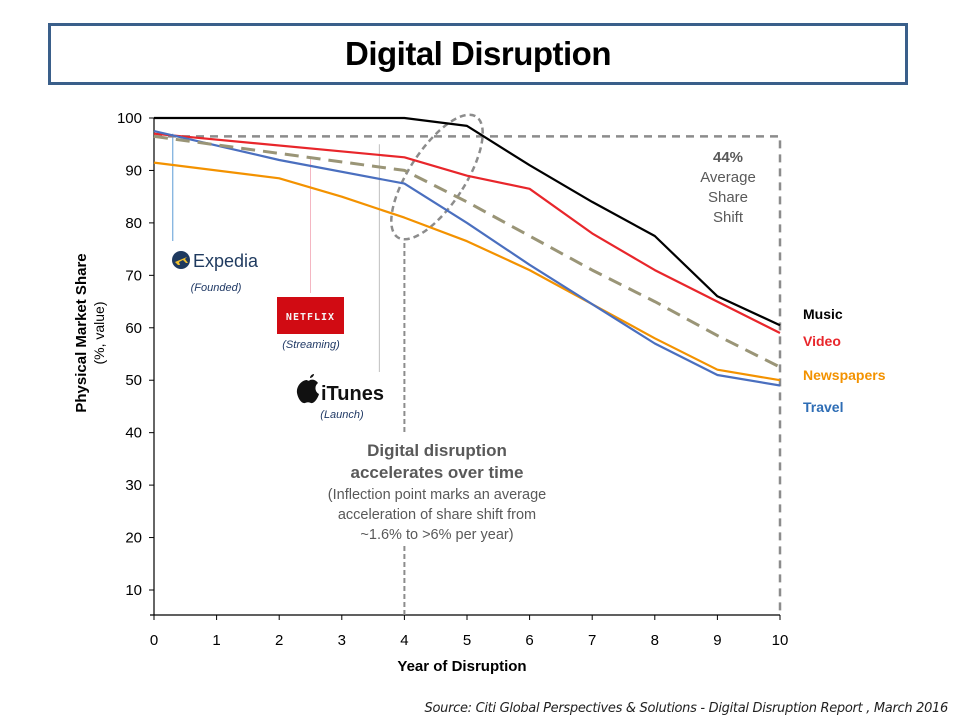 The width and height of the screenshot is (960, 720). What do you see at coordinates (81, 332) in the screenshot?
I see `y-axis-label: Physical Market Share` at bounding box center [81, 332].